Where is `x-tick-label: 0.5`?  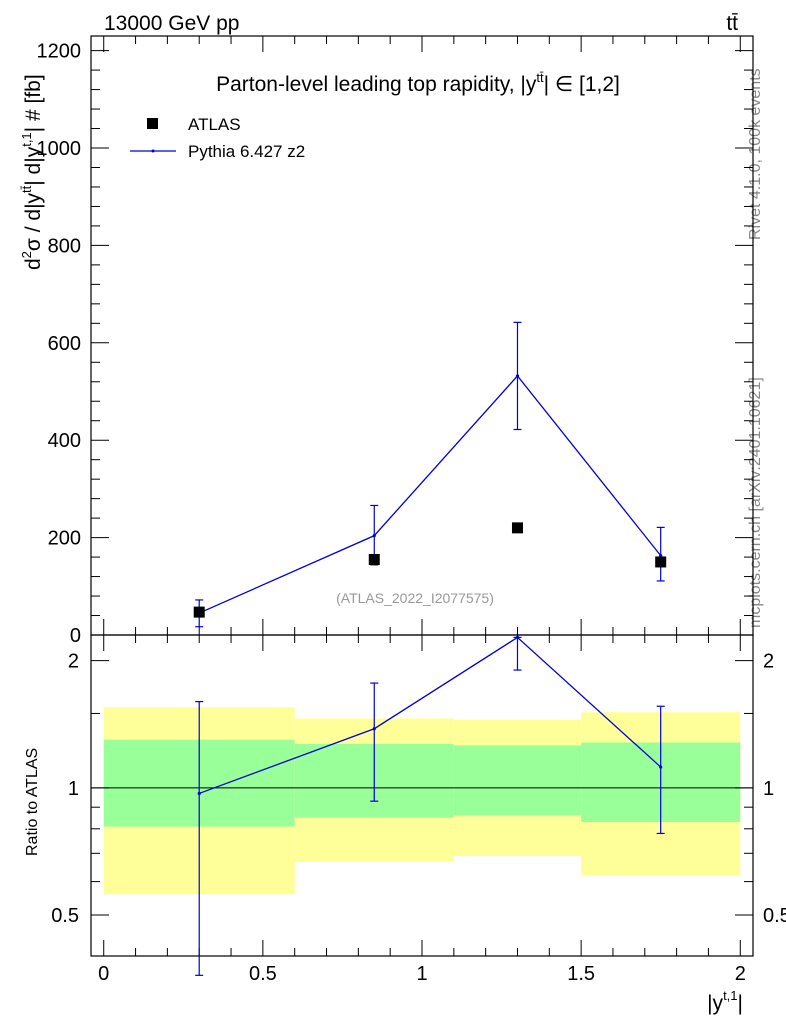
x-tick-label: 0.5 is located at coordinates (263, 974).